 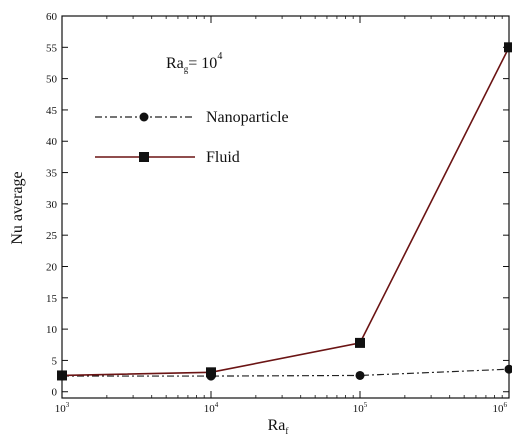 What do you see at coordinates (144, 157) in the screenshot?
I see `legend-marker-fluid` at bounding box center [144, 157].